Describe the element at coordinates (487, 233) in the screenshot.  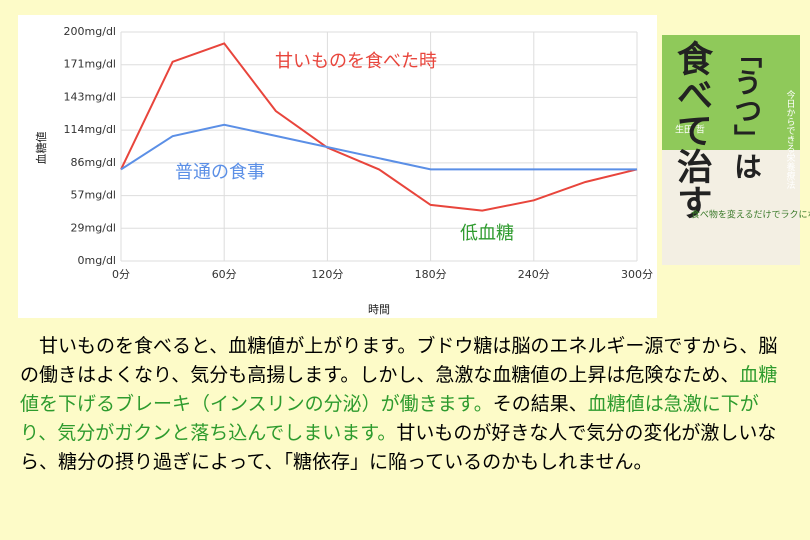
I see `annotation: 低血糖` at that location.